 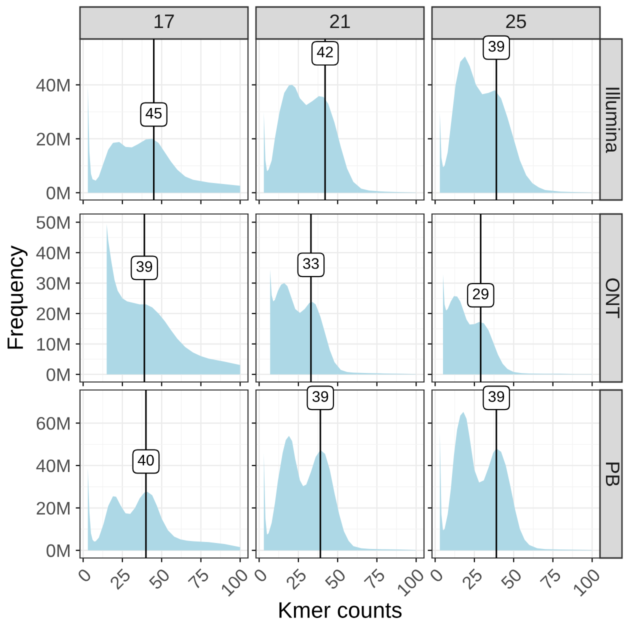 What do you see at coordinates (324, 52) in the screenshot?
I see `annotation: 42` at bounding box center [324, 52].